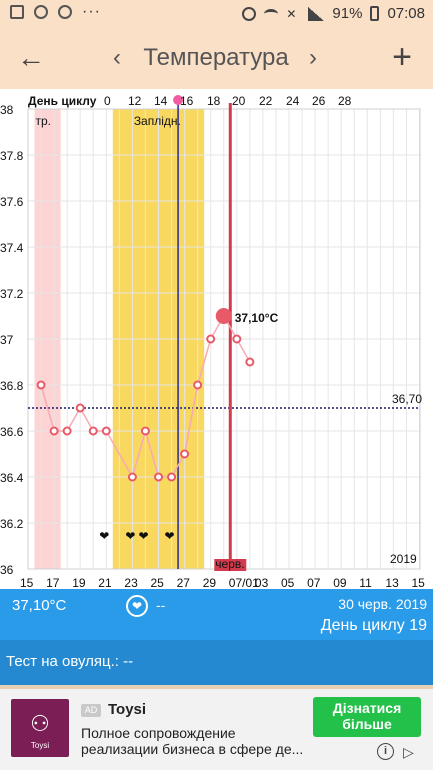 The height and width of the screenshot is (770, 433). I want to click on y-tick-label: 37.4, so click(12, 248).